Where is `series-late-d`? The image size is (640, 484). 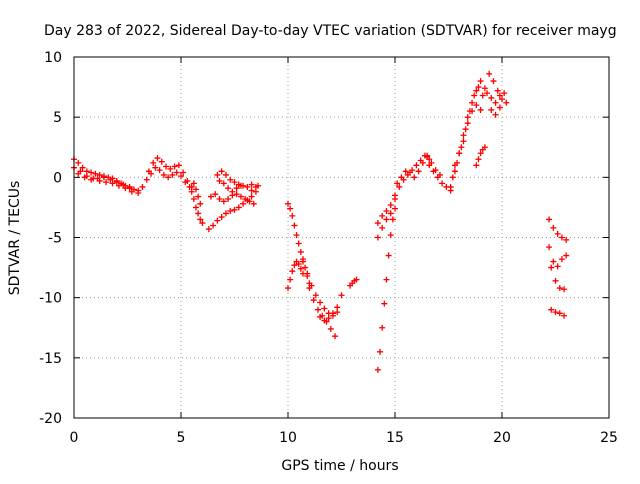
series-late-d is located at coordinates (558, 312).